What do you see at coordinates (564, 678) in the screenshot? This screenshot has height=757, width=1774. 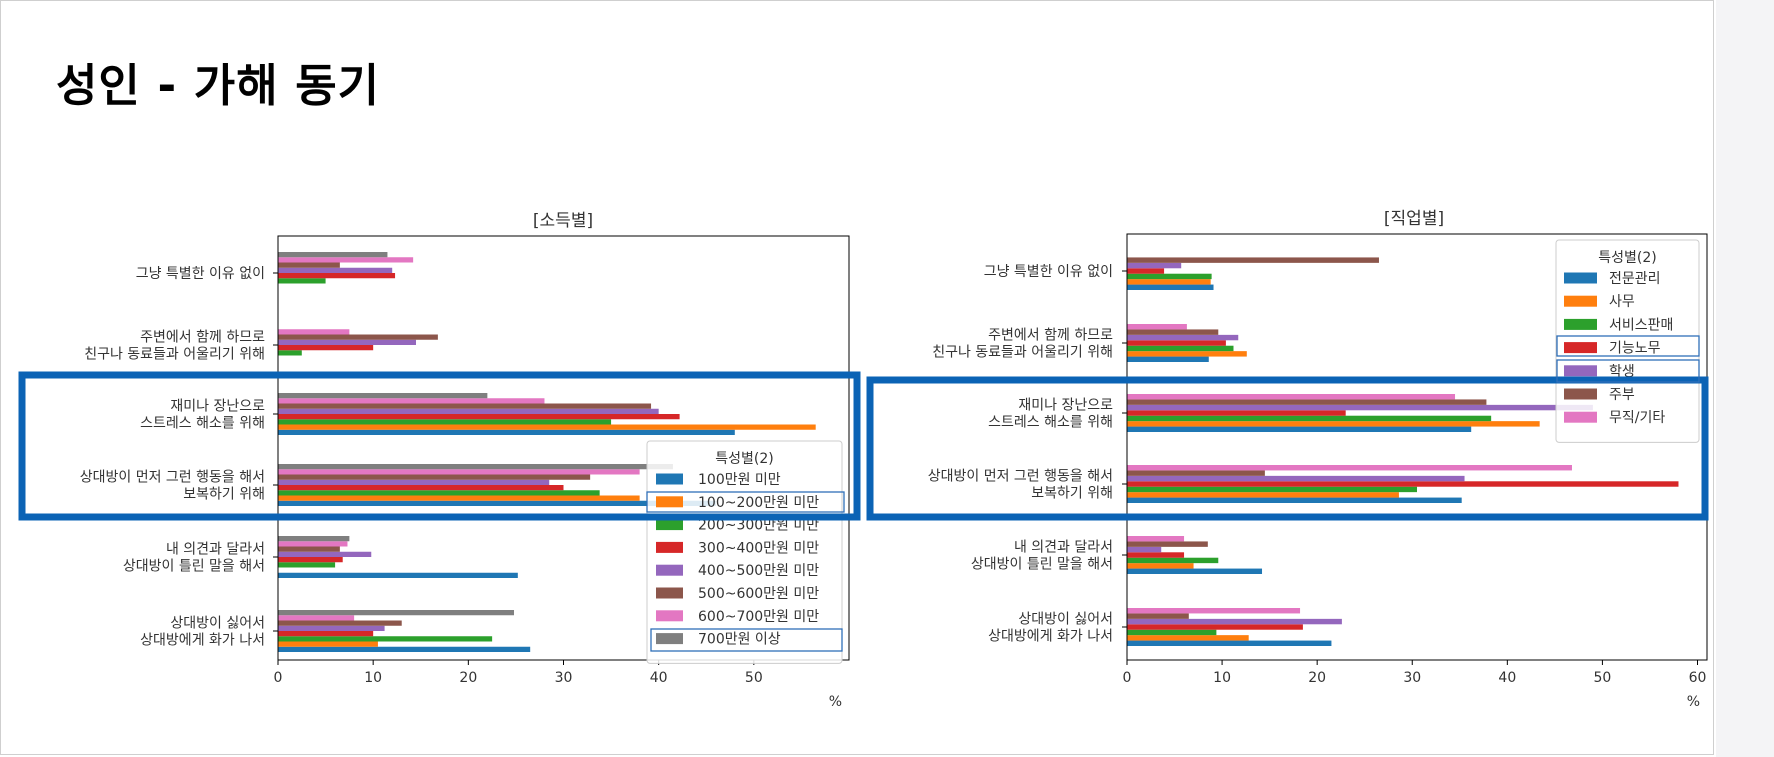 I see `x-tick-label: 30` at bounding box center [564, 678].